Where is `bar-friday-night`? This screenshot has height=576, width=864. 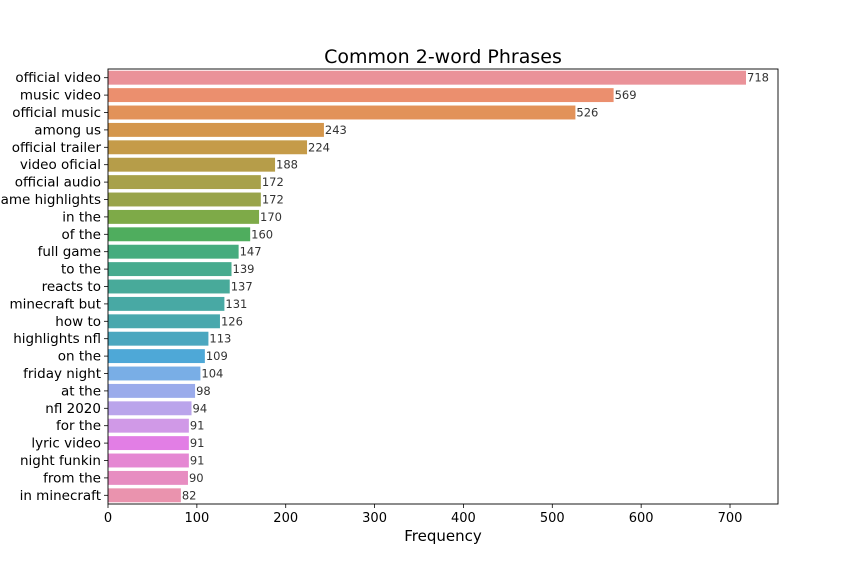
bar-friday-night is located at coordinates (154, 373).